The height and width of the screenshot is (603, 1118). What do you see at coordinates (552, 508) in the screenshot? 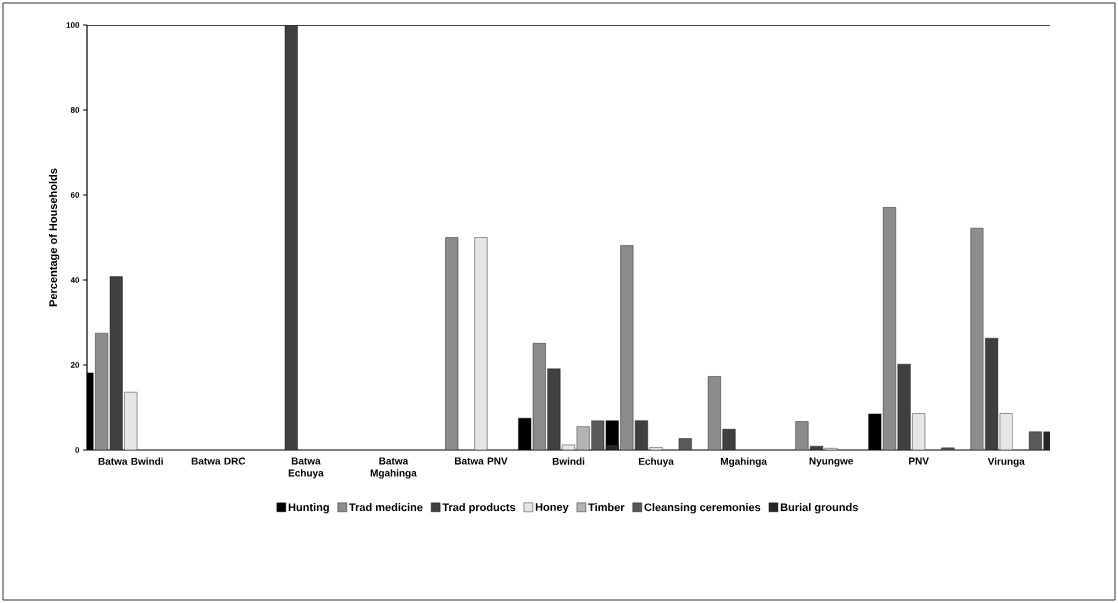
I see `legend-label: Honey` at bounding box center [552, 508].